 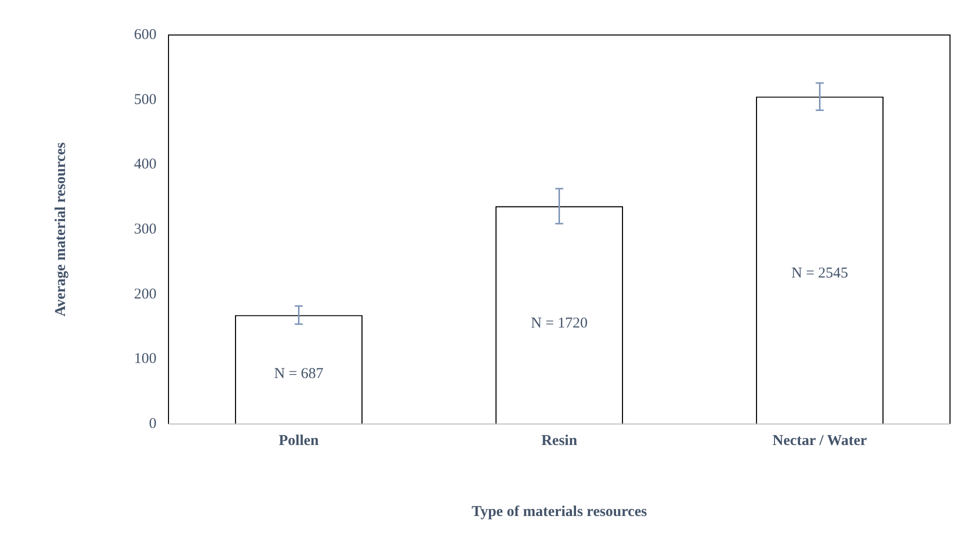 I want to click on x-tick-label: Pollen, so click(x=299, y=440).